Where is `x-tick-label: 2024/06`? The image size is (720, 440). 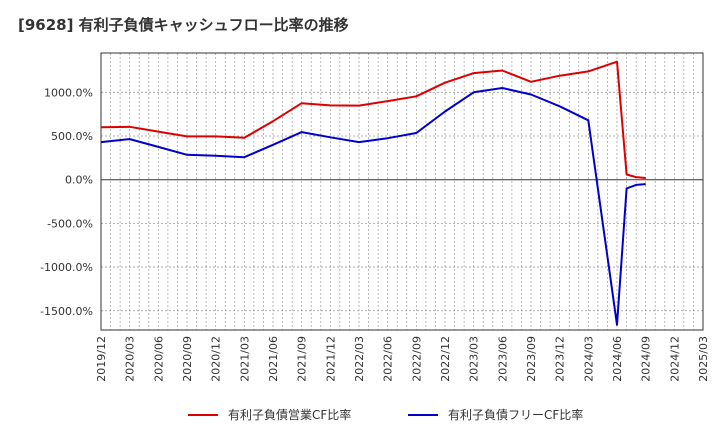
x-tick-label: 2024/06 is located at coordinates (617, 359).